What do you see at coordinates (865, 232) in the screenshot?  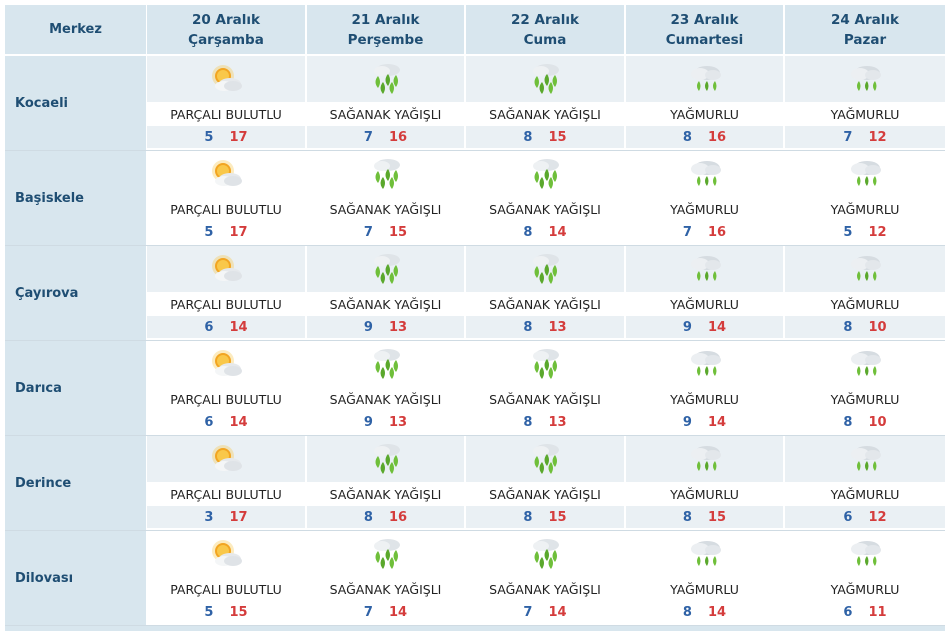 I see `forecast-temperatures: 5 12` at bounding box center [865, 232].